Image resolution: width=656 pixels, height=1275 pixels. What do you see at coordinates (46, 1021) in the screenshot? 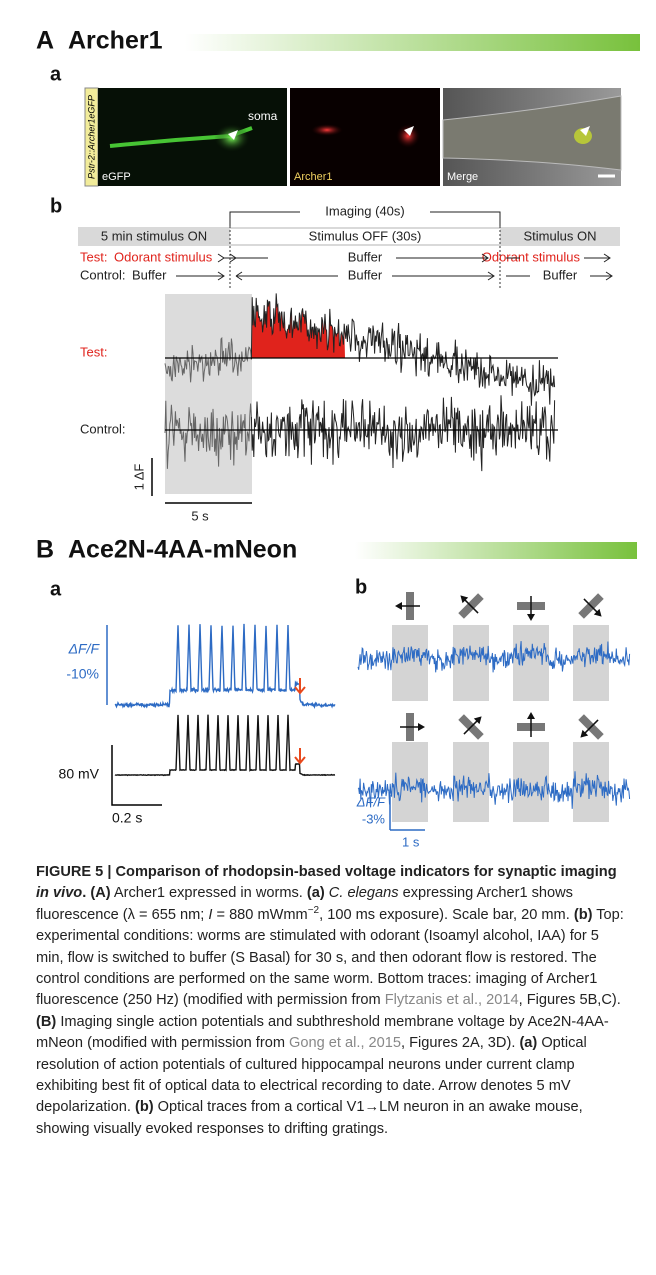
I see `caption-text: (B)` at bounding box center [46, 1021].